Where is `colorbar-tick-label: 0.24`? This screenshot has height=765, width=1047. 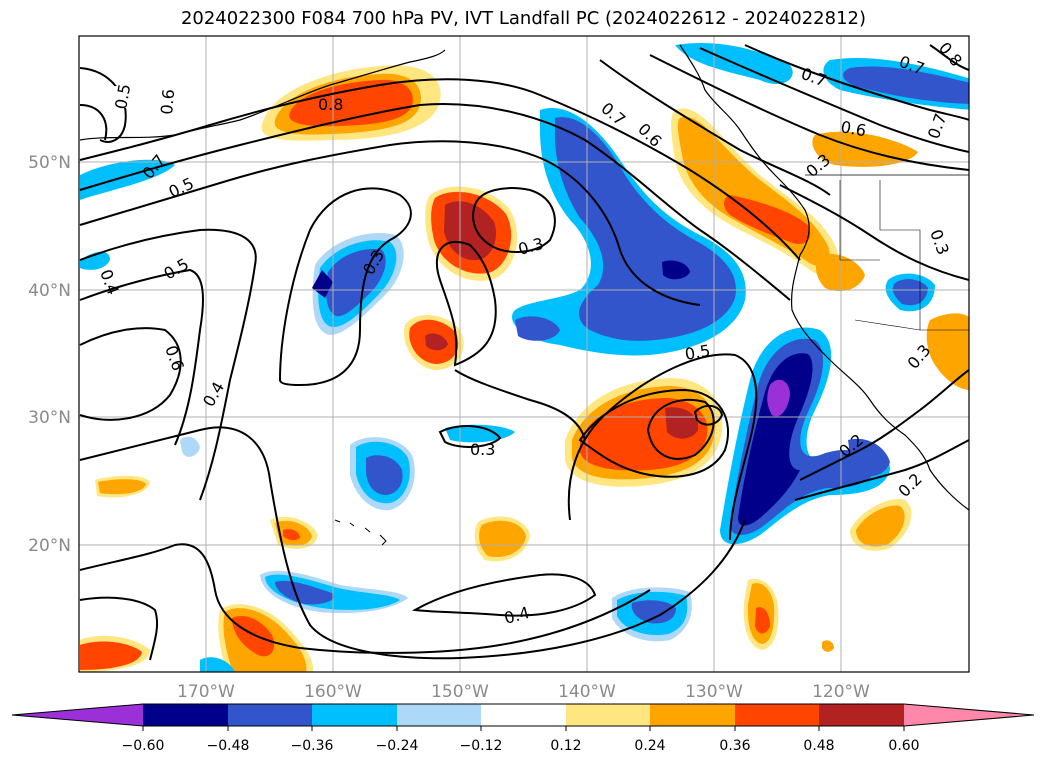
colorbar-tick-label: 0.24 is located at coordinates (649, 746).